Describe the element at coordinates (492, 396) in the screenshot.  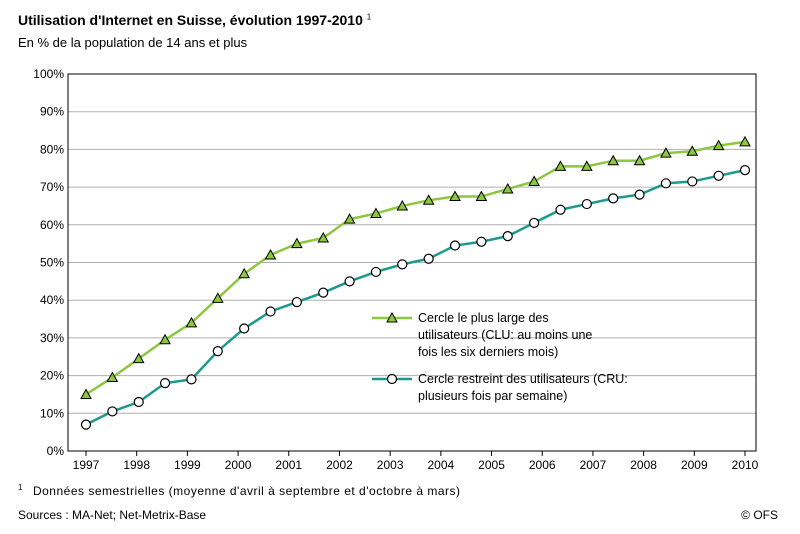
I see `legend-label-line: plusieurs fois par semaine)` at that location.